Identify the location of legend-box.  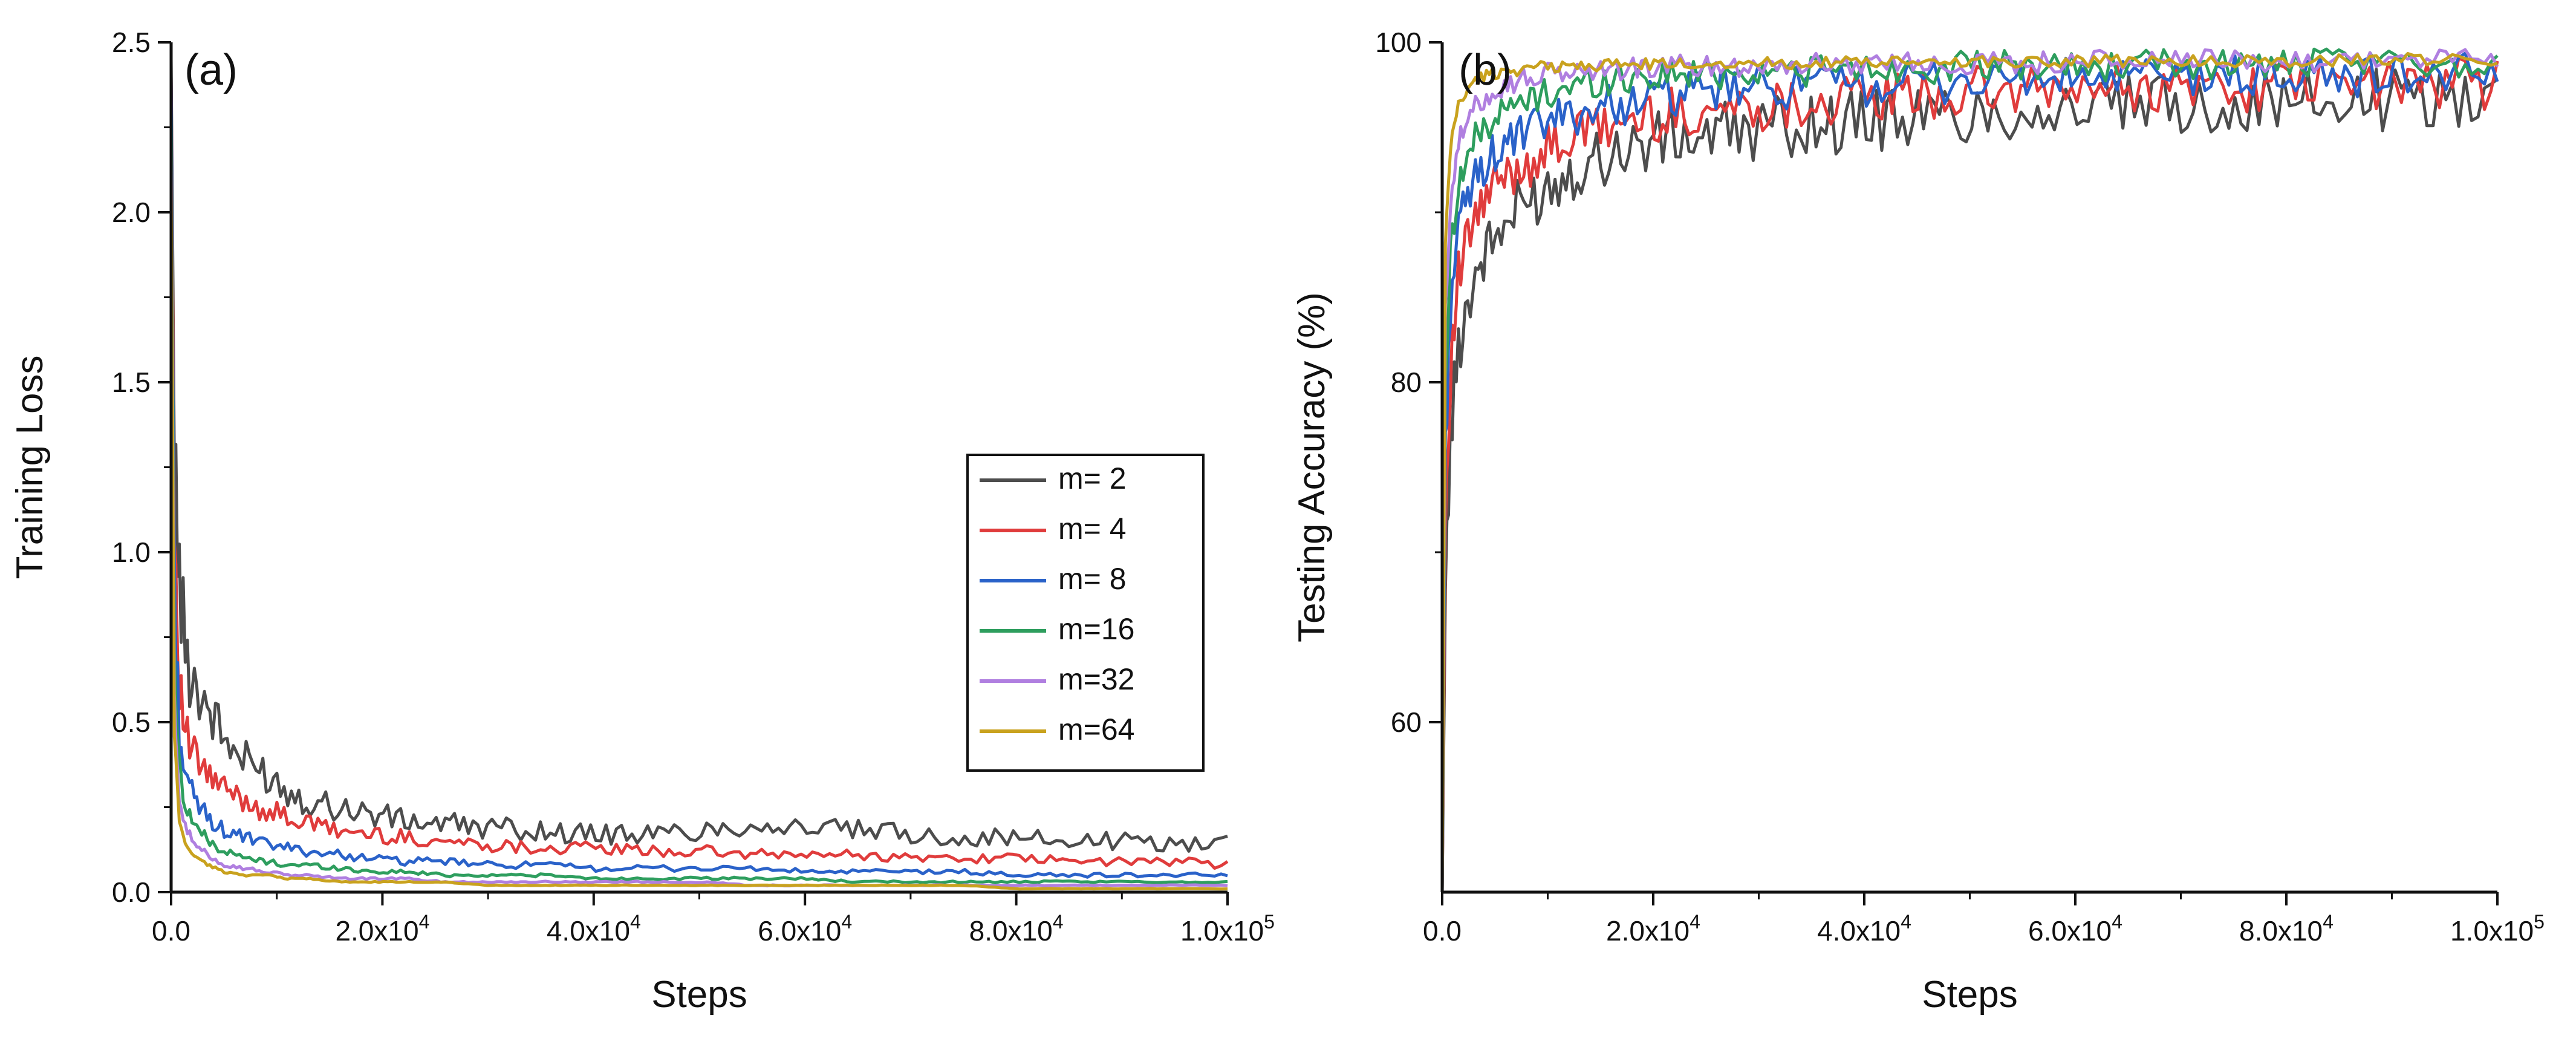
(1086, 613).